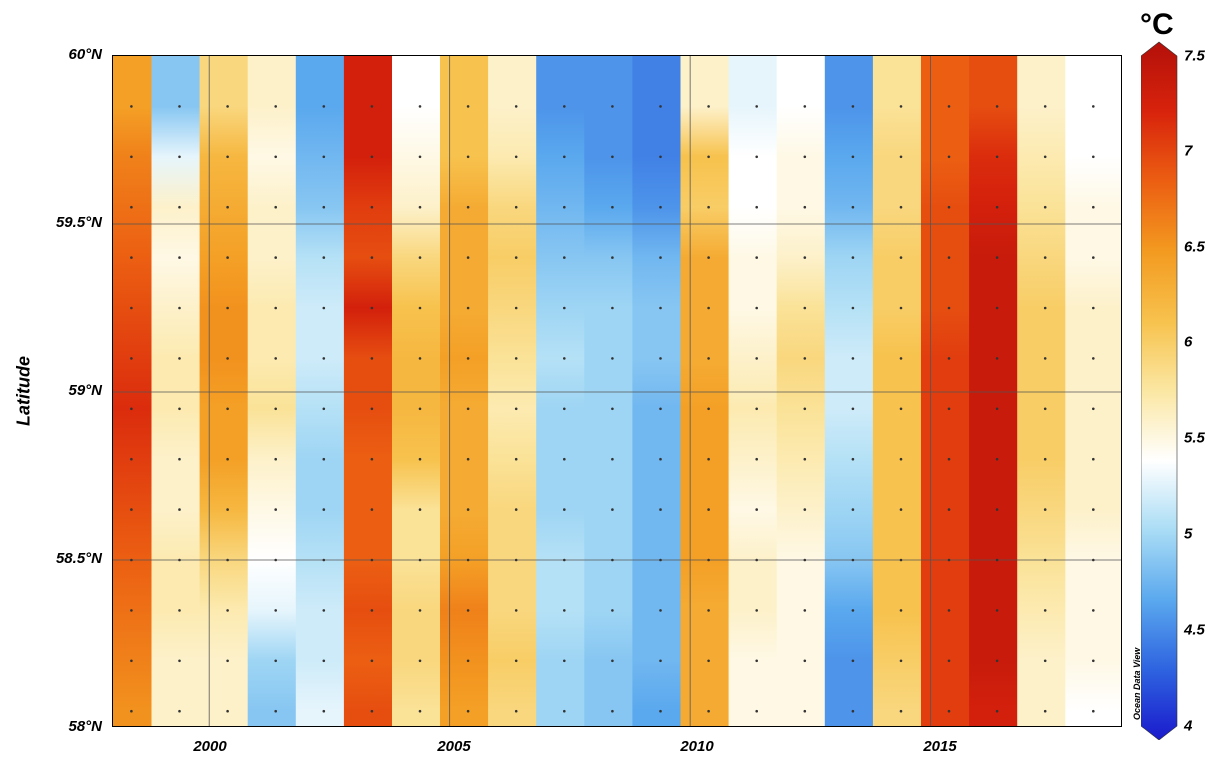  Describe the element at coordinates (697, 746) in the screenshot. I see `x-tick-label: 2010` at that location.